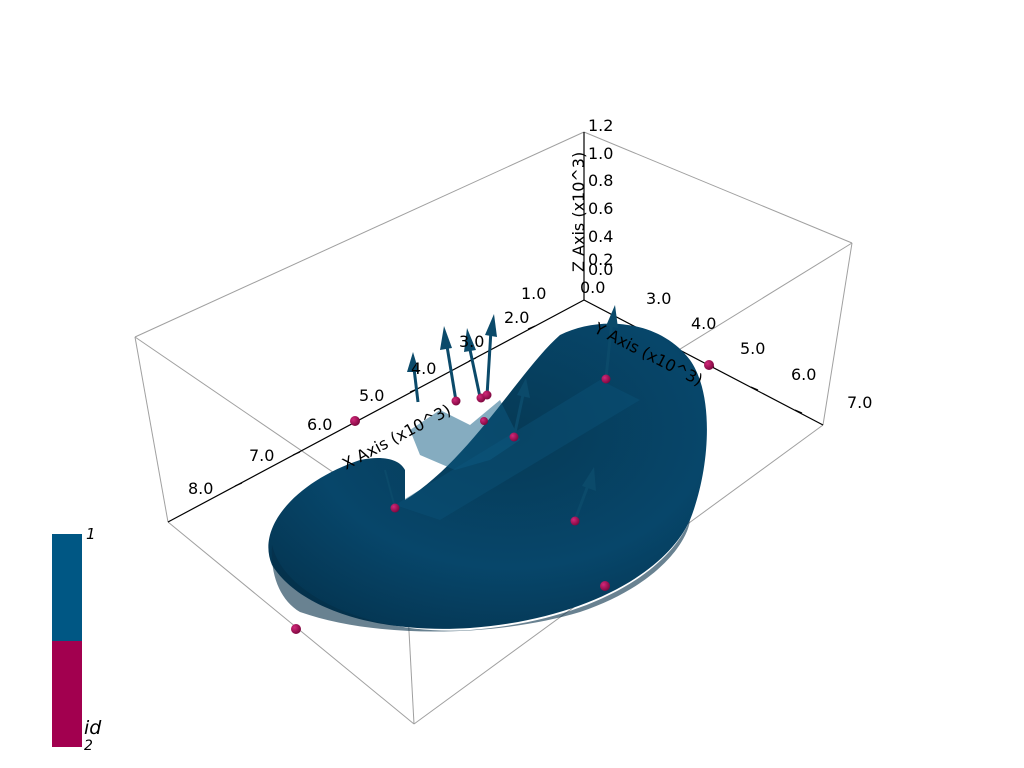 The width and height of the screenshot is (1024, 768). Describe the element at coordinates (658, 298) in the screenshot. I see `y-tick-label: 3.0` at that location.